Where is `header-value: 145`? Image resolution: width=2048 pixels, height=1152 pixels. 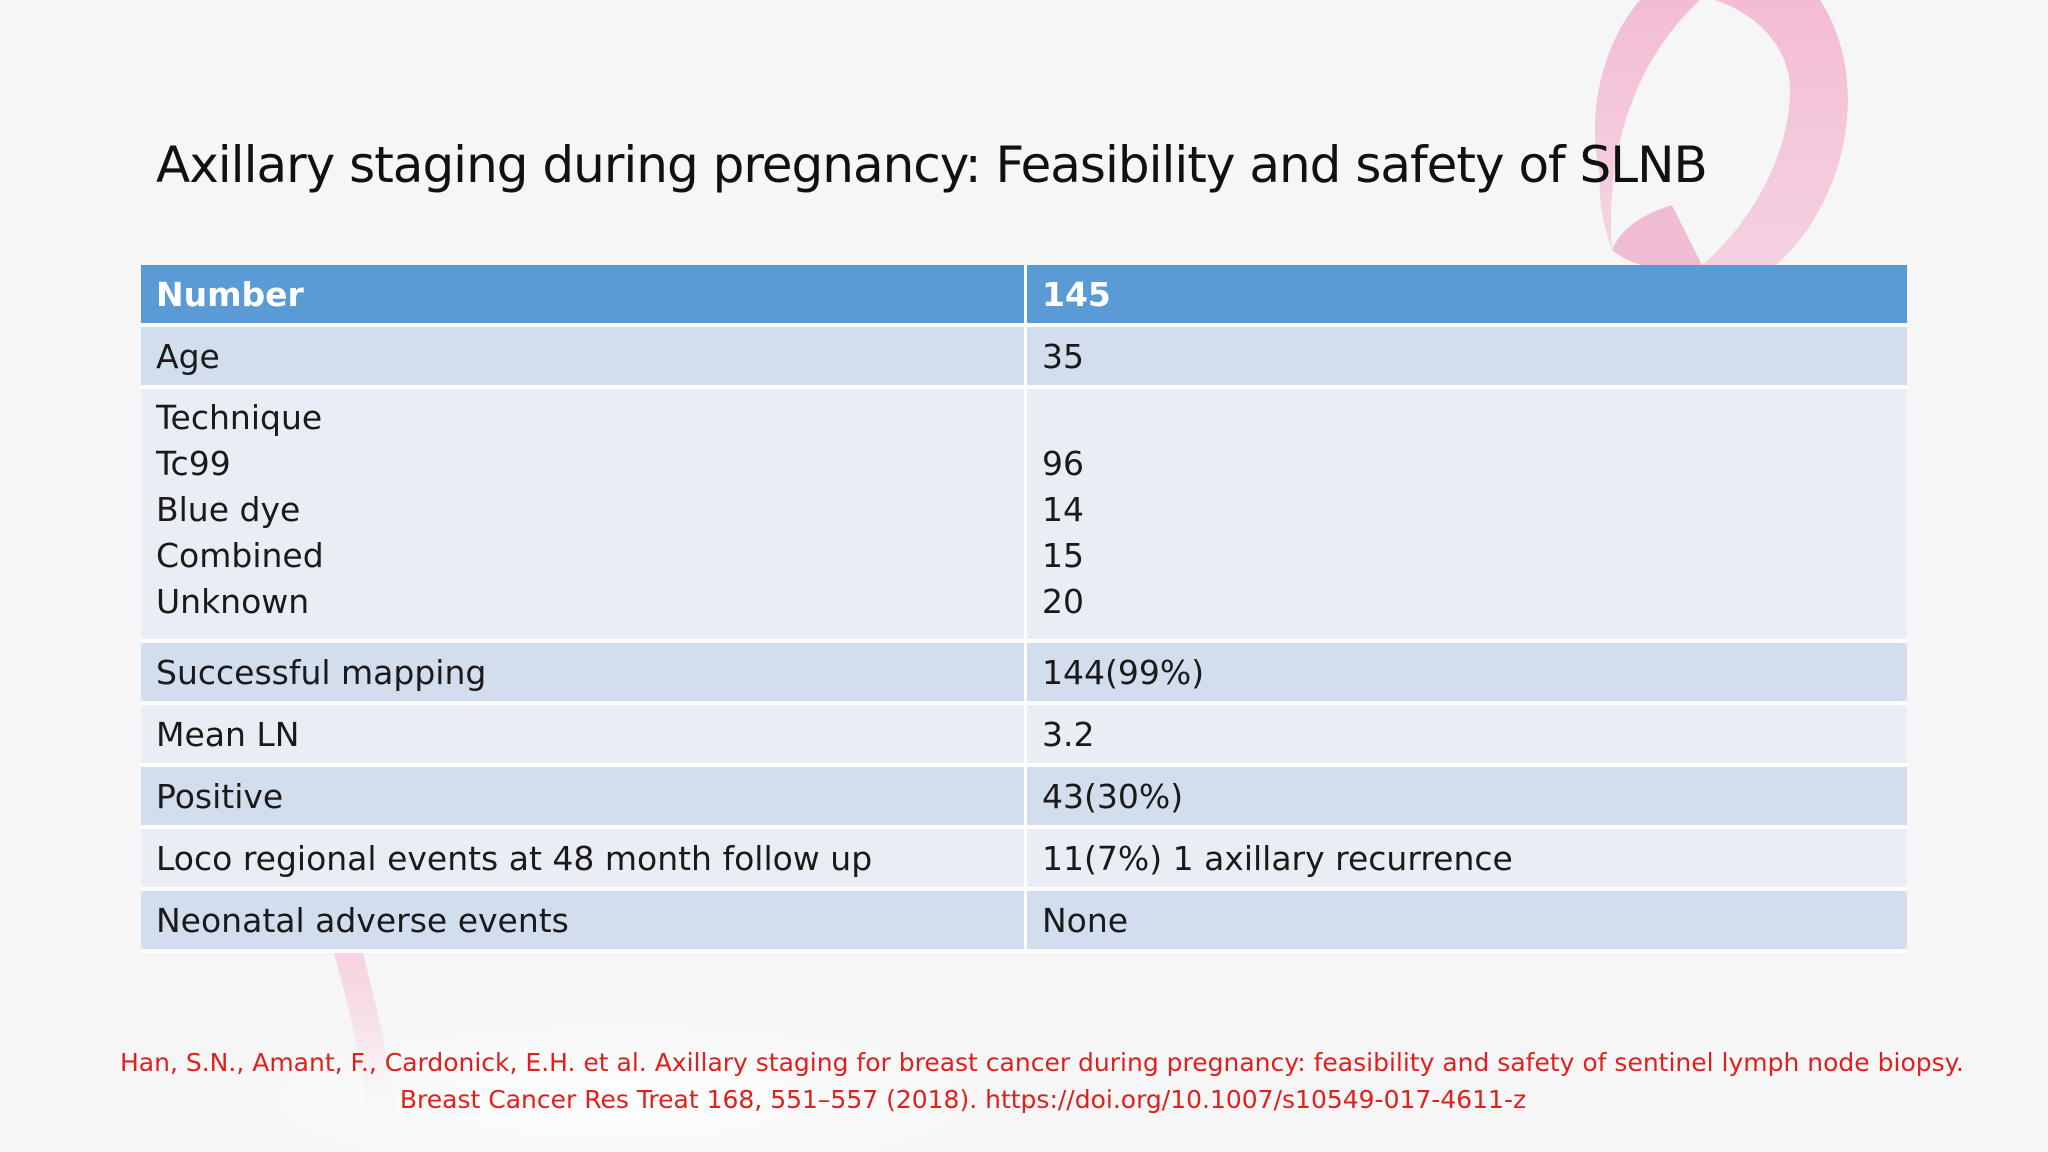
header-value: 145 is located at coordinates (1467, 296).